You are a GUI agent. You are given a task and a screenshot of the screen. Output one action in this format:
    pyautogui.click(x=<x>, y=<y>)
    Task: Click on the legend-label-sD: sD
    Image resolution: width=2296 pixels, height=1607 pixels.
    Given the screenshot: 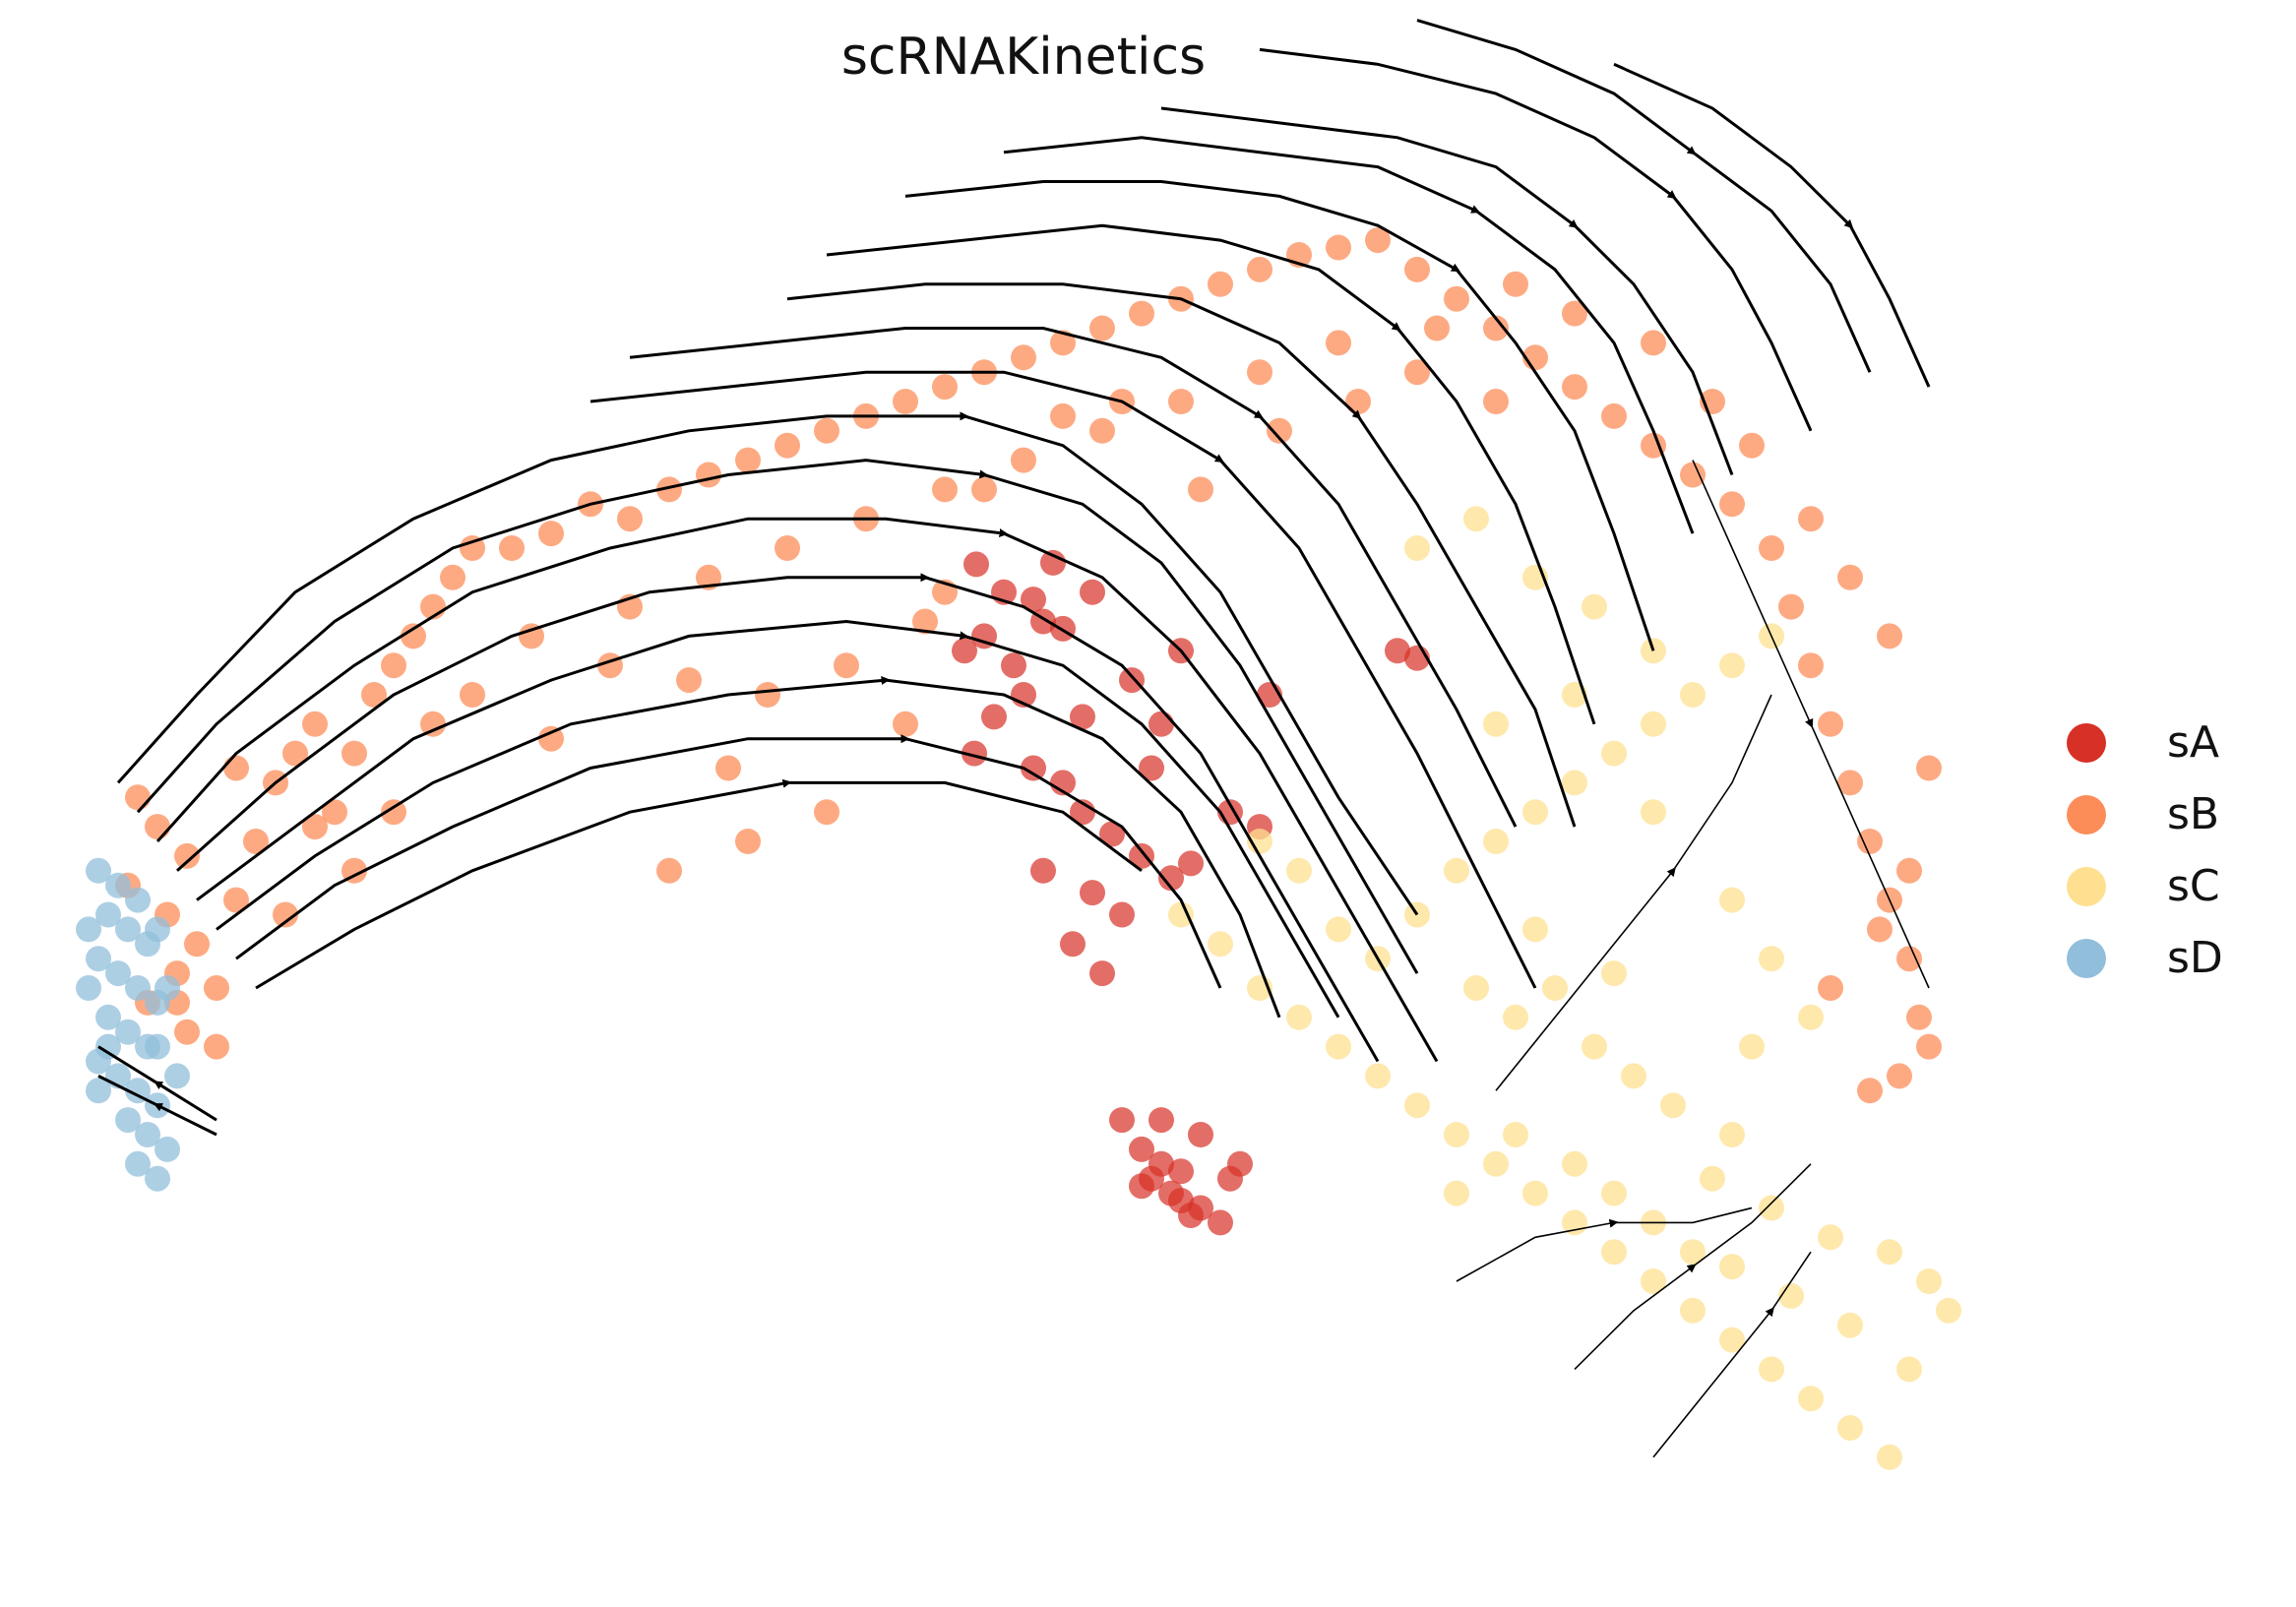 What is the action you would take?
    pyautogui.click(x=2195, y=958)
    